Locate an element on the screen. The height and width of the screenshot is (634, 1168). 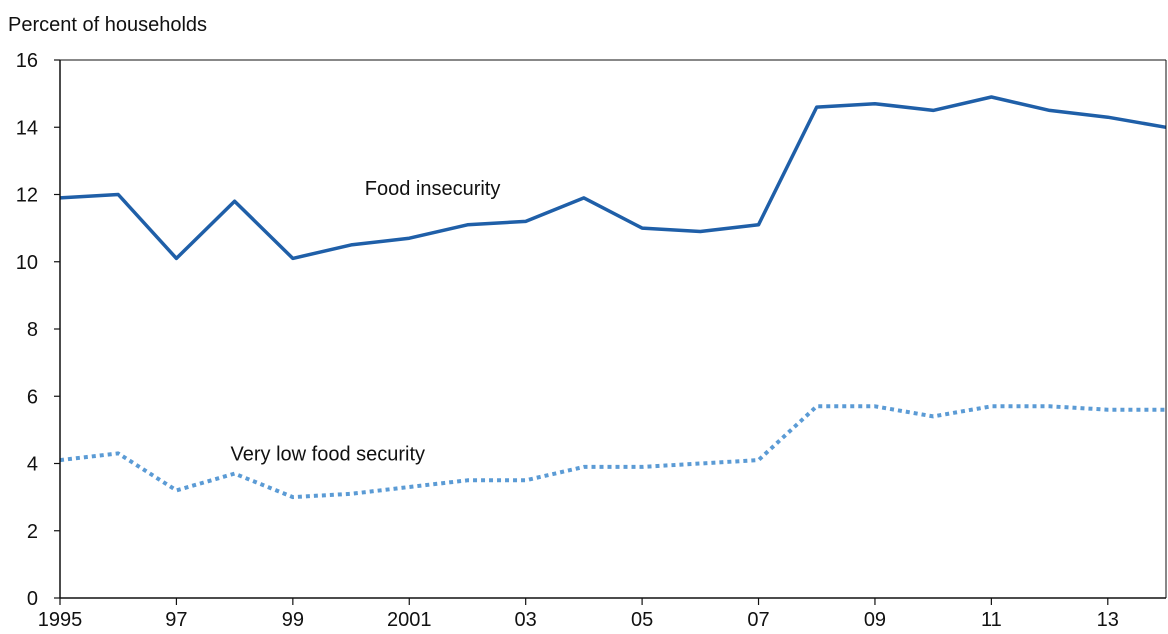
x-tick-label: 97 is located at coordinates (176, 620).